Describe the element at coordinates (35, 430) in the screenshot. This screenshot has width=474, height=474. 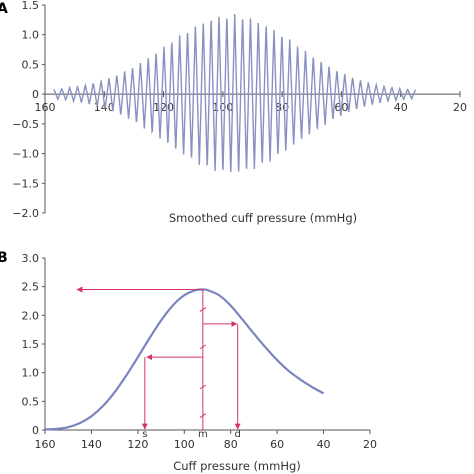
I see `chart-b-ytick-label: 0` at that location.